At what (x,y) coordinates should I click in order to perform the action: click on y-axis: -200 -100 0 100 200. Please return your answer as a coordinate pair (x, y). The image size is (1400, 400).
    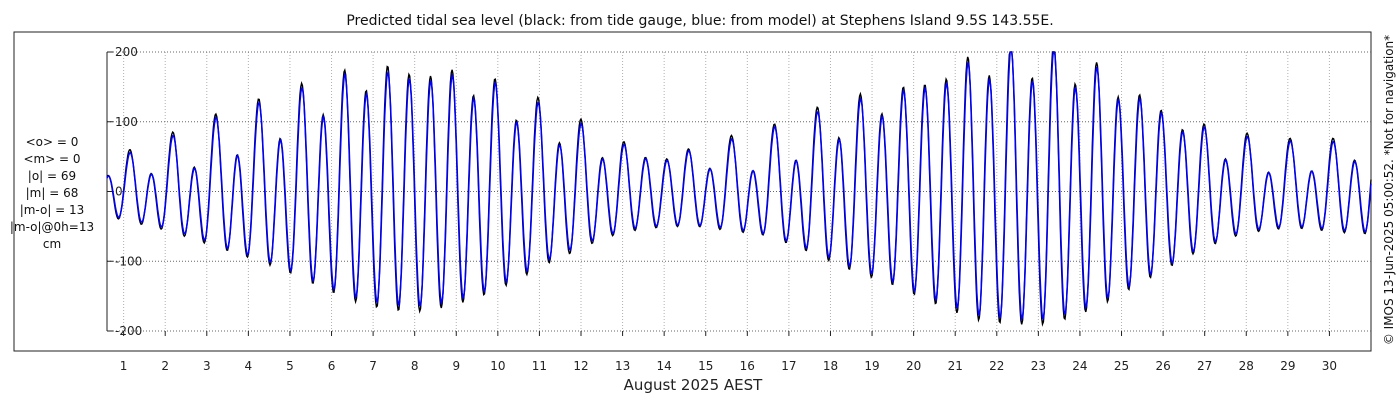
    Looking at the image, I should click on (124, 191).